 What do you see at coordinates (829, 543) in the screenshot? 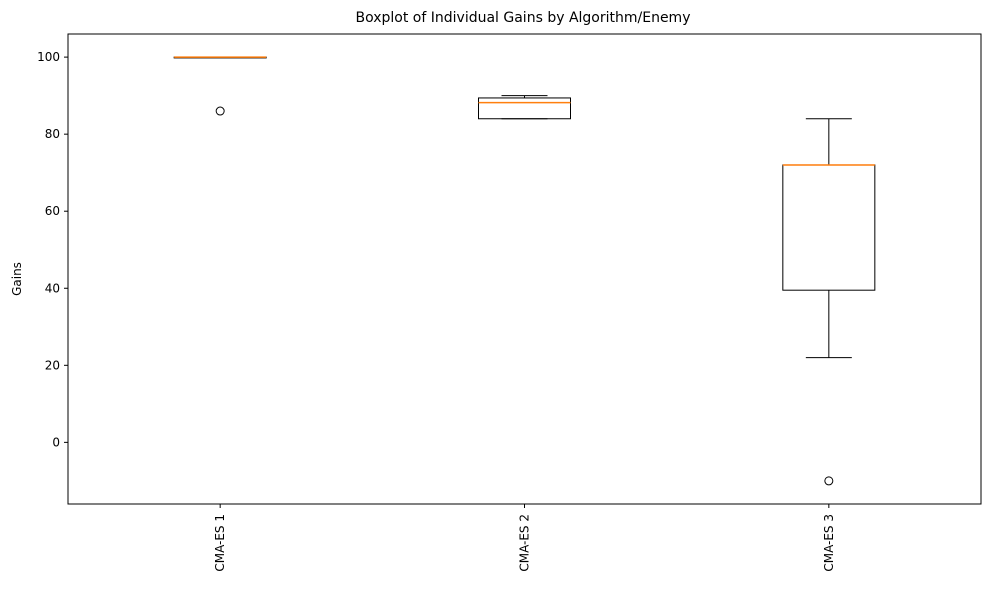
I see `x-tick-label: CMA-ES 3` at bounding box center [829, 543].